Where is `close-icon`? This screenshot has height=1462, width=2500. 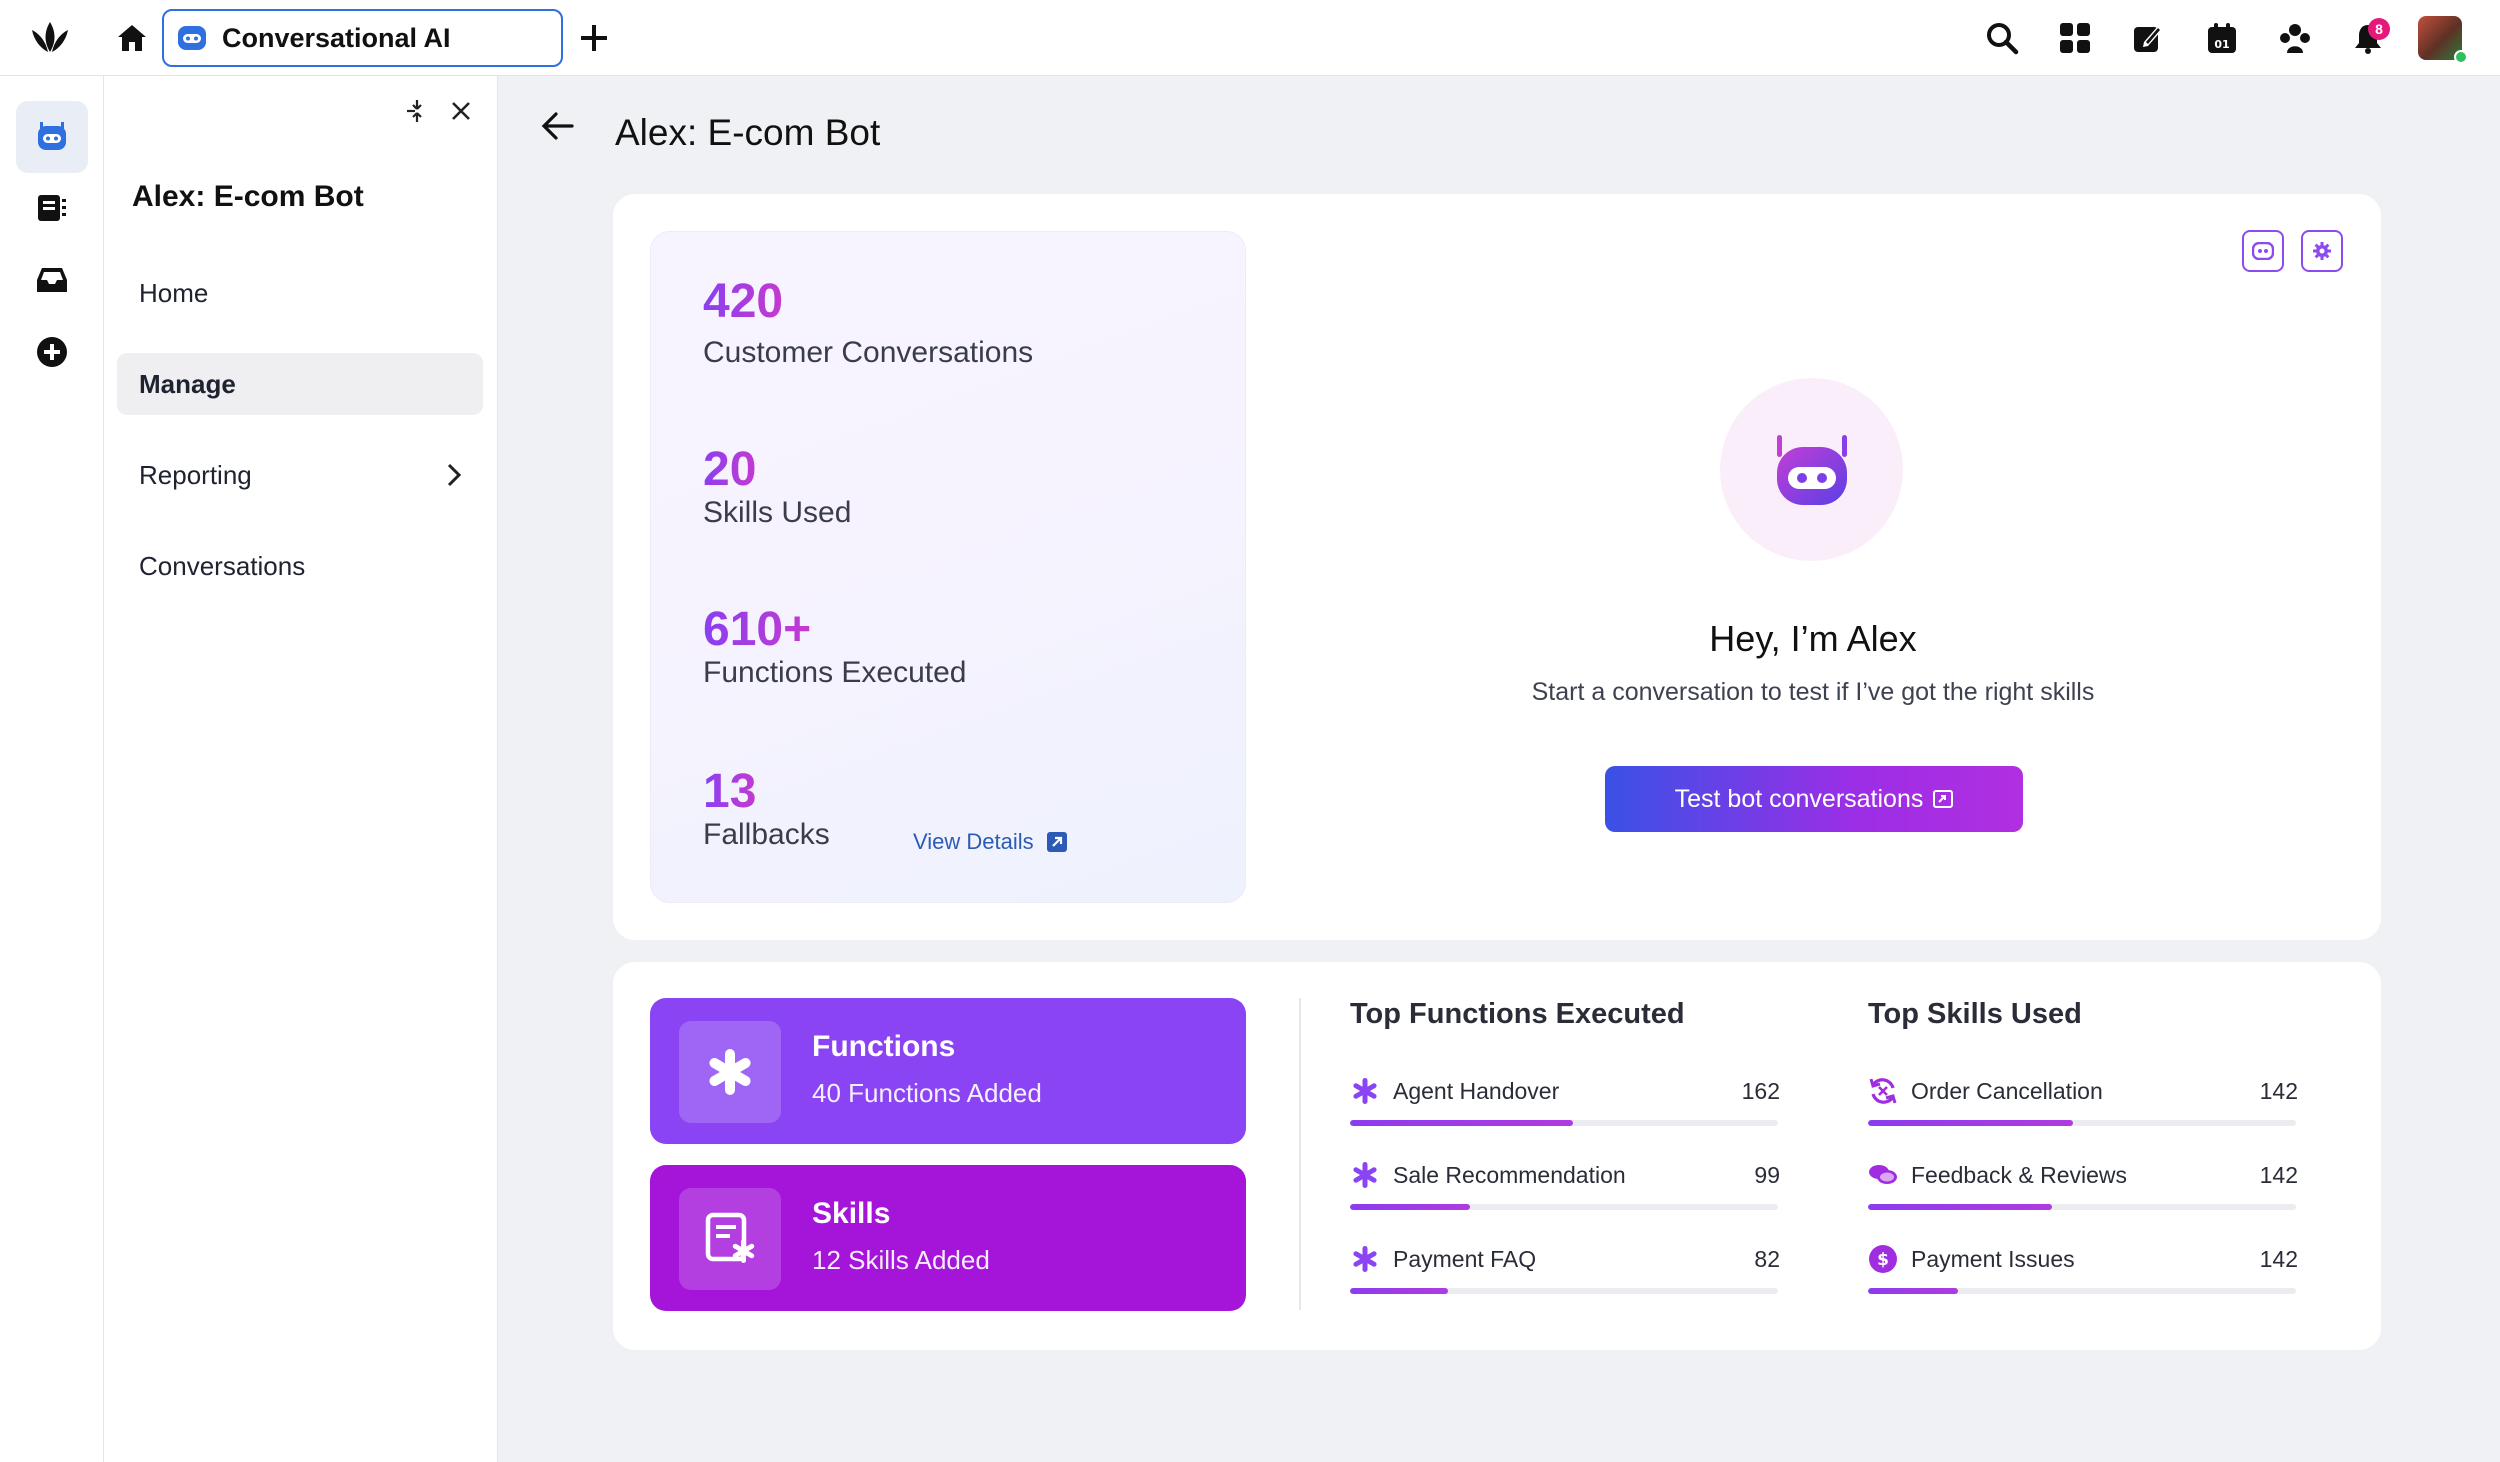 close-icon is located at coordinates (461, 113).